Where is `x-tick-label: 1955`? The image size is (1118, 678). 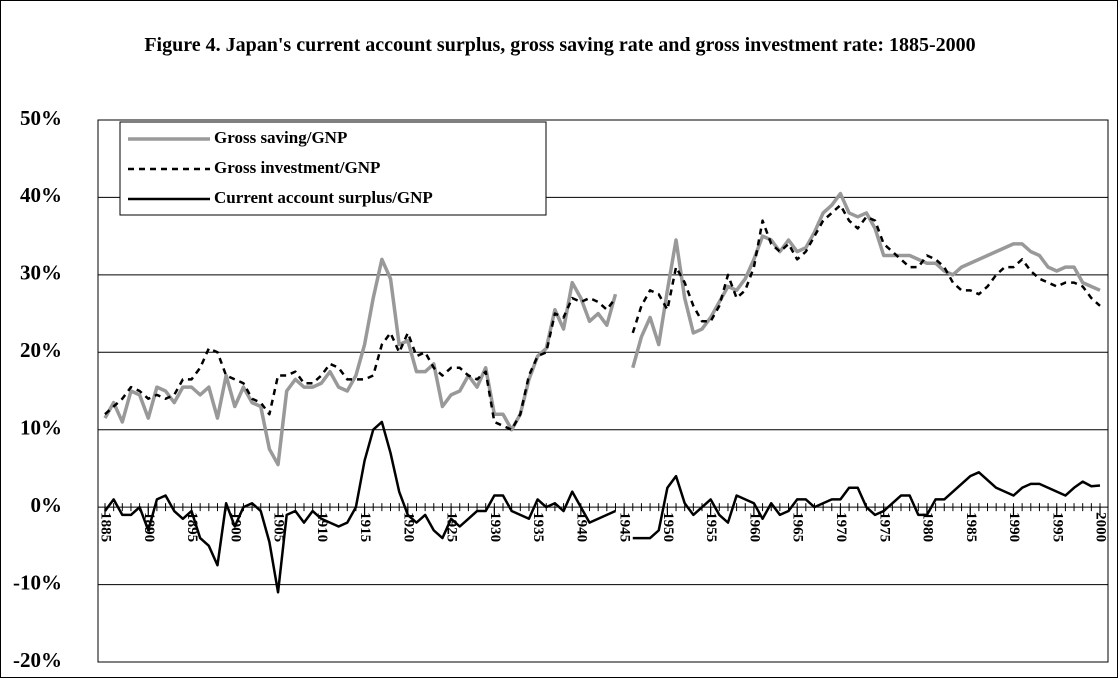
x-tick-label: 1955 is located at coordinates (711, 527).